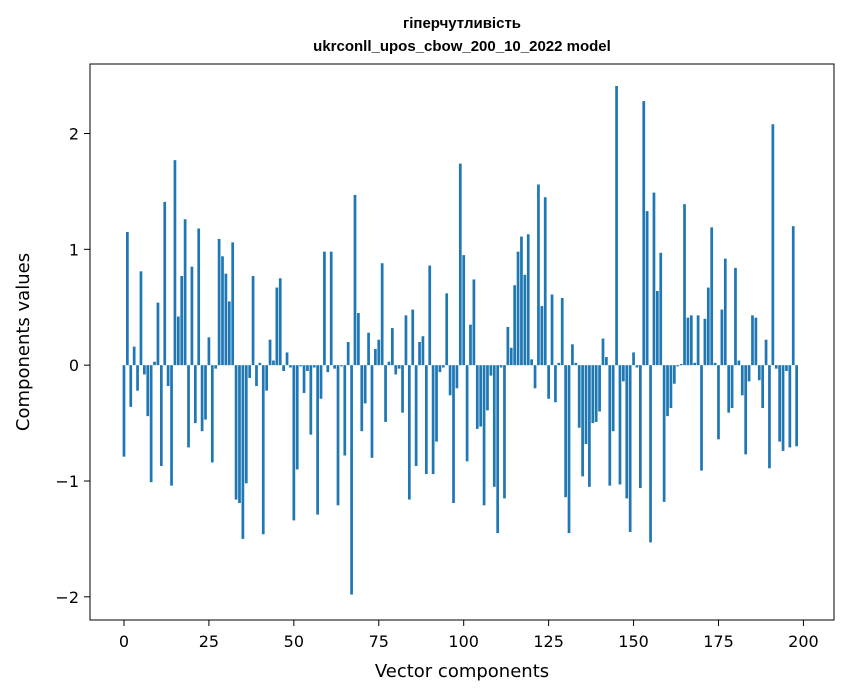  Describe the element at coordinates (463, 641) in the screenshot. I see `x-tick-label: 100` at that location.